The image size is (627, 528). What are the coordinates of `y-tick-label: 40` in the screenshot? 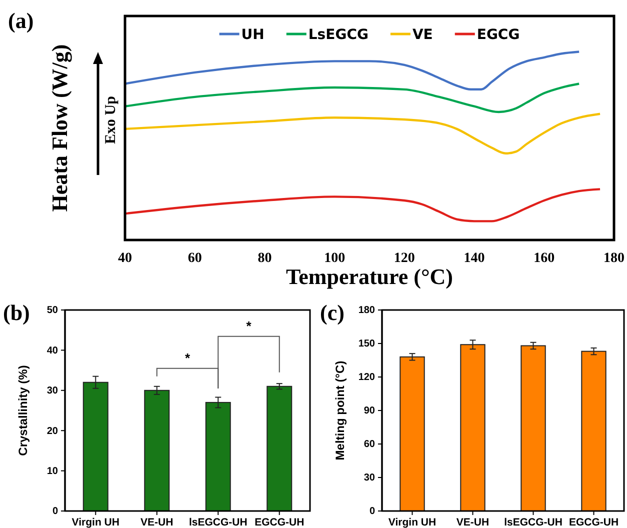 It's located at (52, 350).